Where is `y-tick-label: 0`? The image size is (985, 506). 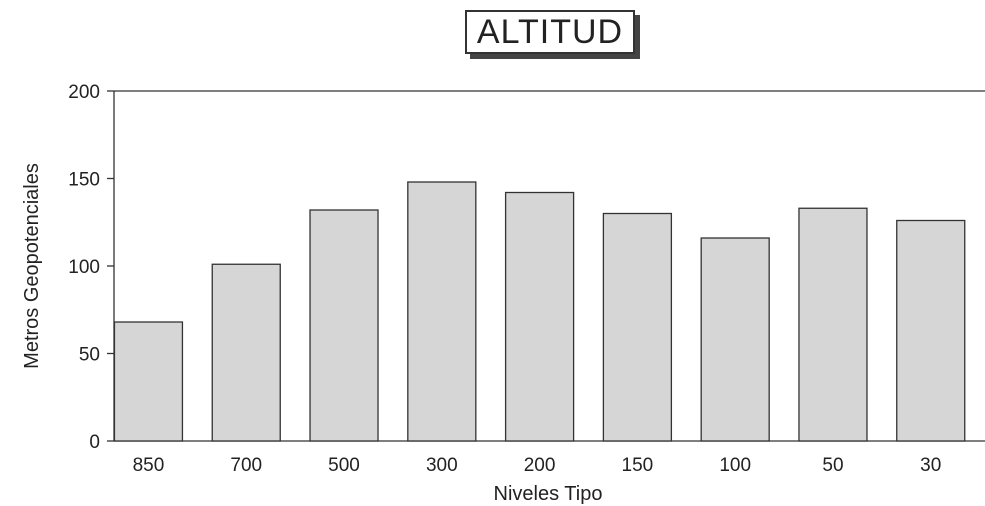 y-tick-label: 0 is located at coordinates (94, 442).